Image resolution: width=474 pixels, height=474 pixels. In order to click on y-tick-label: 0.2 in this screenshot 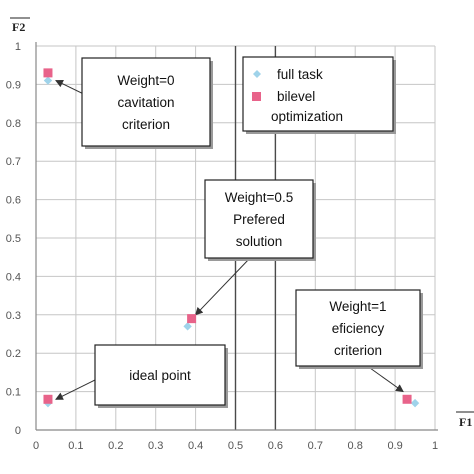, I will do `click(13, 354)`.